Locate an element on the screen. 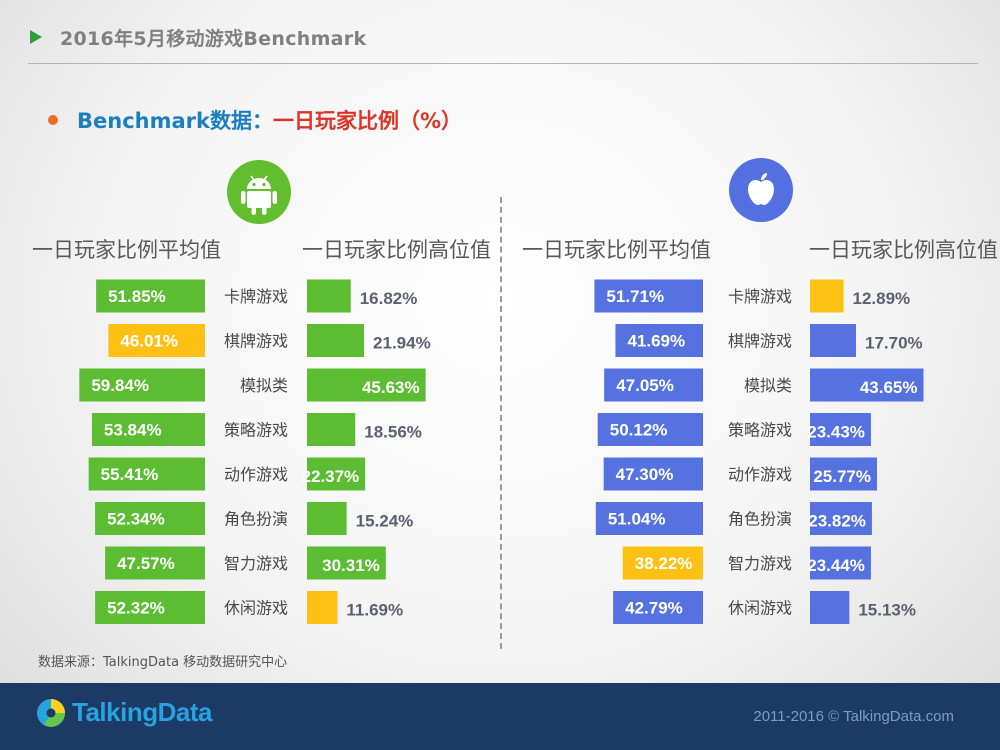 The image size is (1000, 750). ios-category-label: 模拟类 is located at coordinates (768, 385).